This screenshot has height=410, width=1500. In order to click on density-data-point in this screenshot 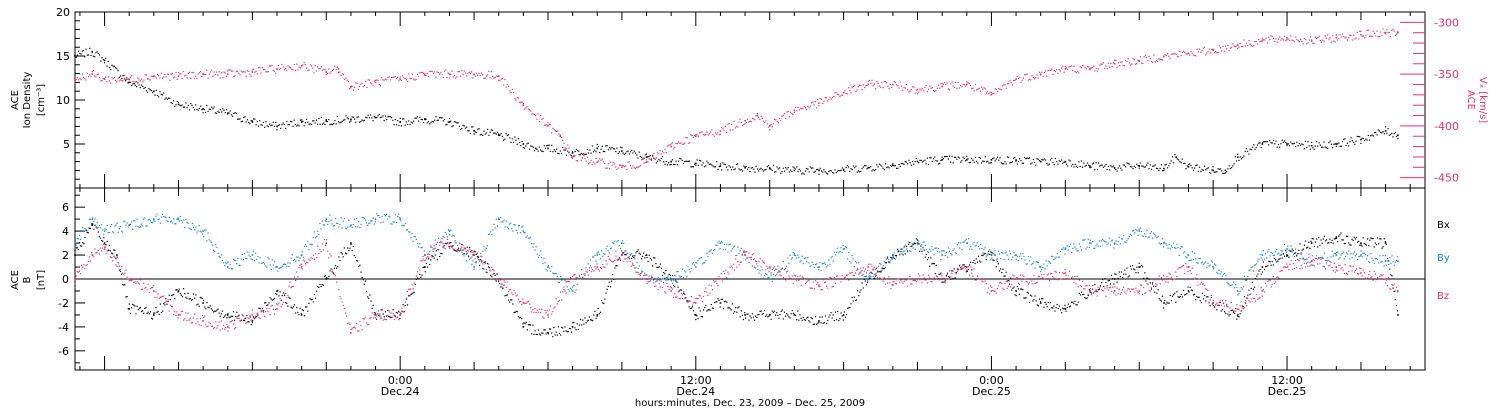, I will do `click(1262, 144)`.